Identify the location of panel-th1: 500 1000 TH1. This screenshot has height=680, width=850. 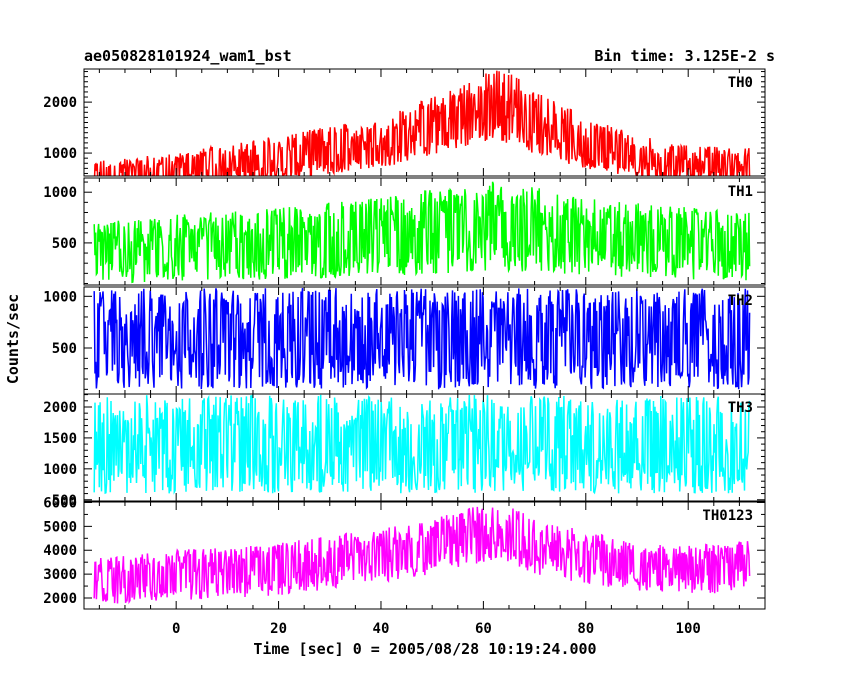
(404, 231).